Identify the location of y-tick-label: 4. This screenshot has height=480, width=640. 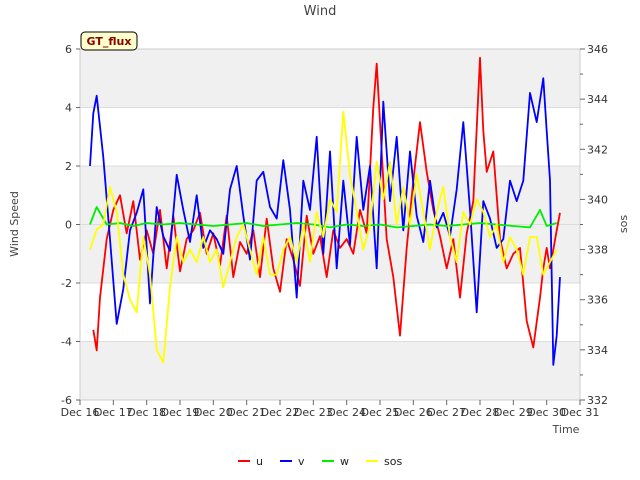
(68, 108).